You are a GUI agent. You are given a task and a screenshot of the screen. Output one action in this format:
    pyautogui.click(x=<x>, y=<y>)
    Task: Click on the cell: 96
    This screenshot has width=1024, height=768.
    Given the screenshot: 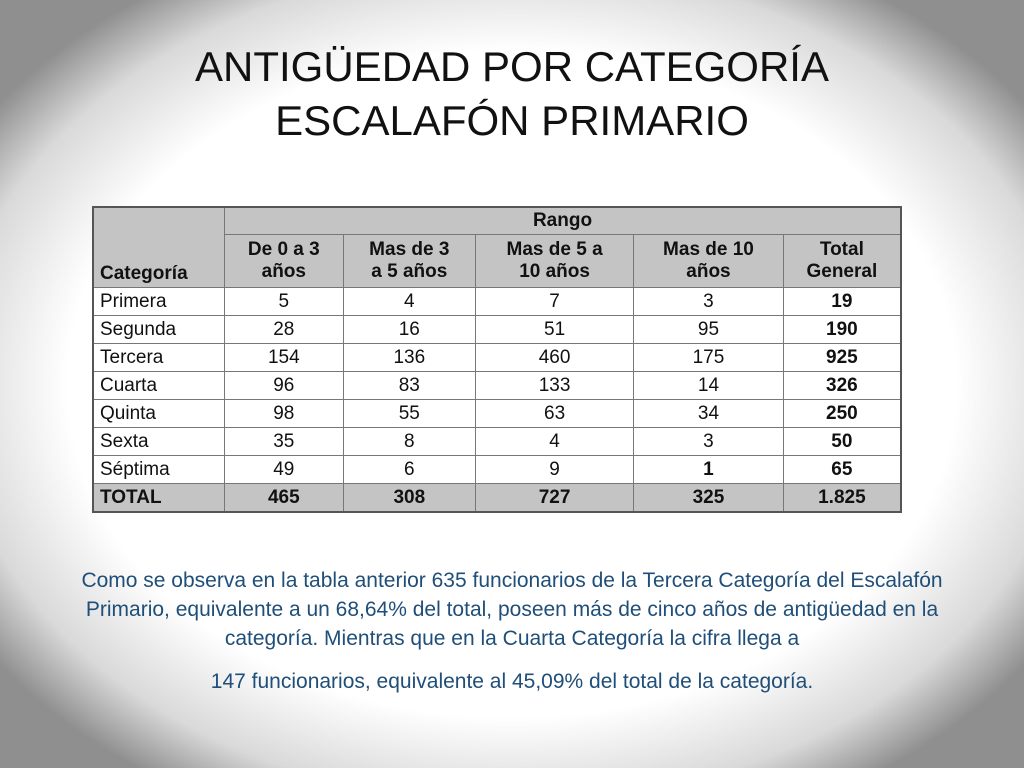 What is the action you would take?
    pyautogui.click(x=284, y=385)
    